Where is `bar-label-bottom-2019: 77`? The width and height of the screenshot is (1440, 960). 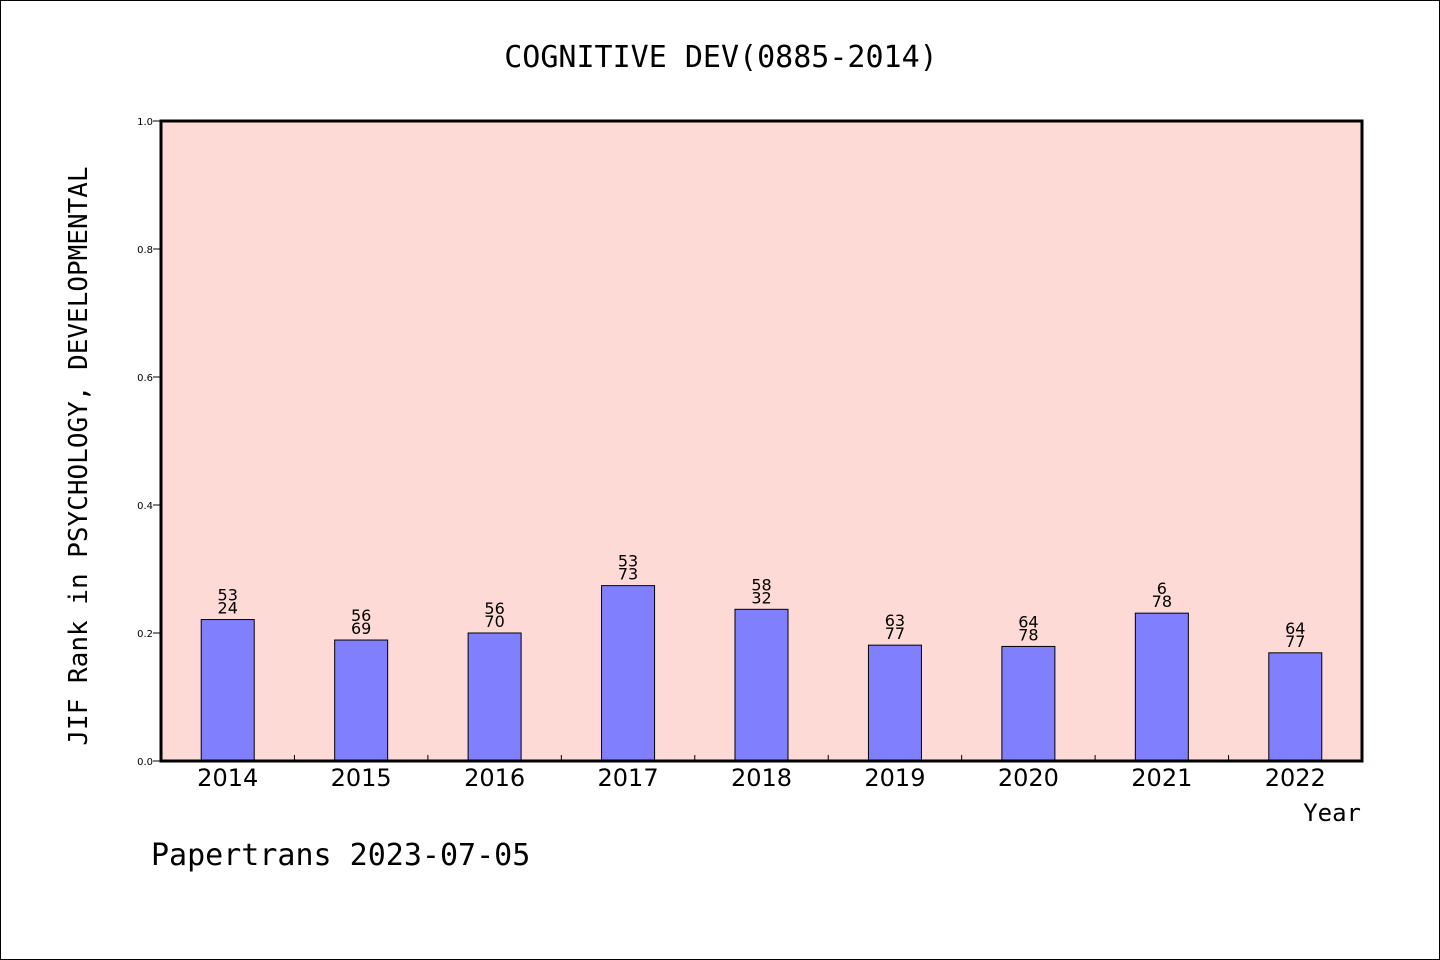
bar-label-bottom-2019: 77 is located at coordinates (895, 633).